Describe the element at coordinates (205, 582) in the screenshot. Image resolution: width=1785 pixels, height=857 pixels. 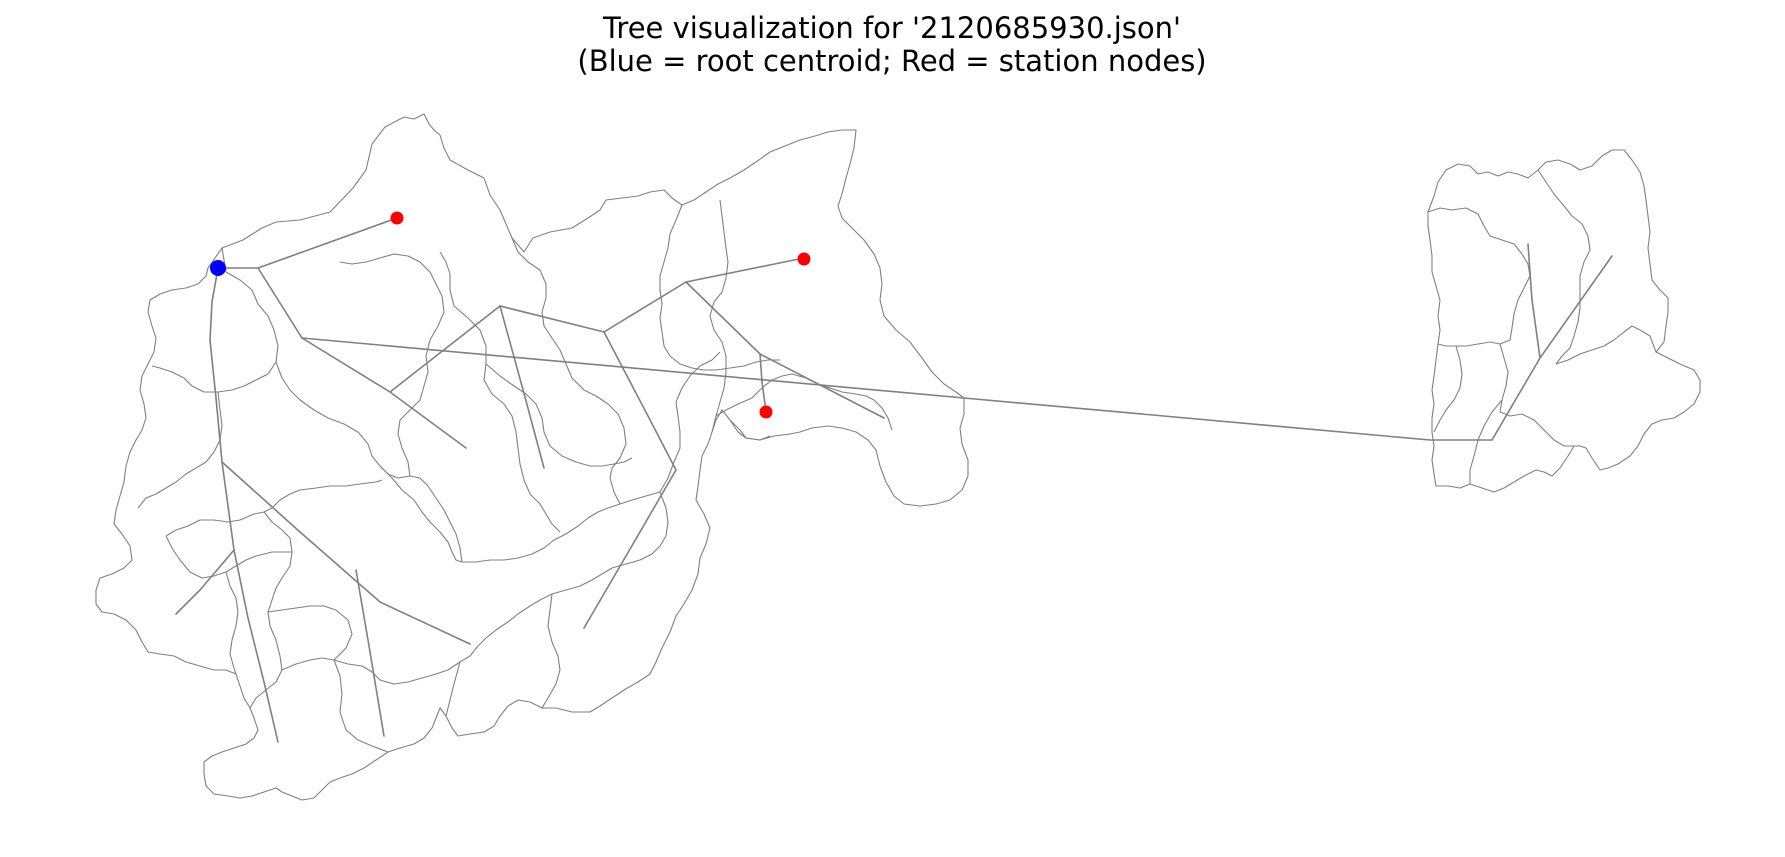
I see `edge-branch-southwest` at that location.